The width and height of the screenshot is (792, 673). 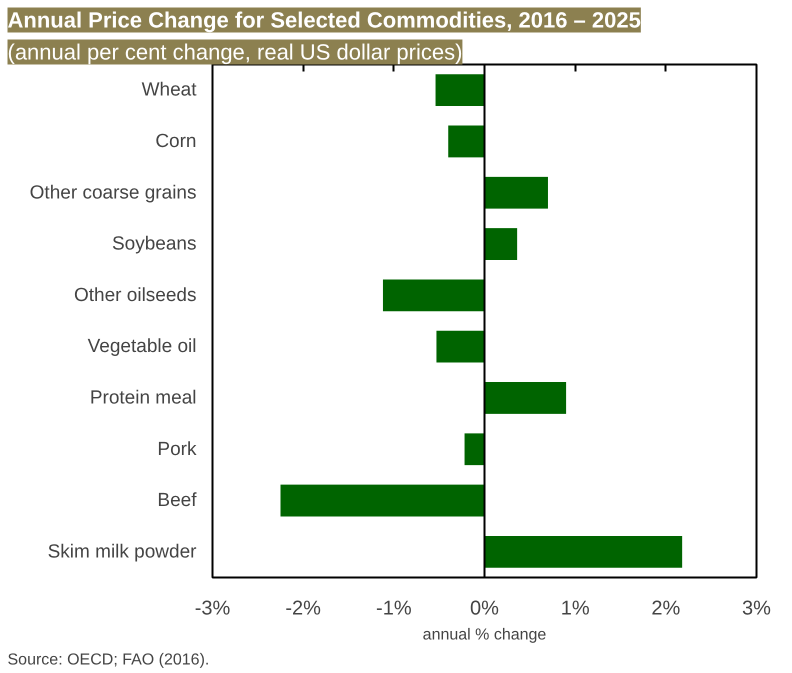 What do you see at coordinates (484, 635) in the screenshot?
I see `x-axis-title: annual % change` at bounding box center [484, 635].